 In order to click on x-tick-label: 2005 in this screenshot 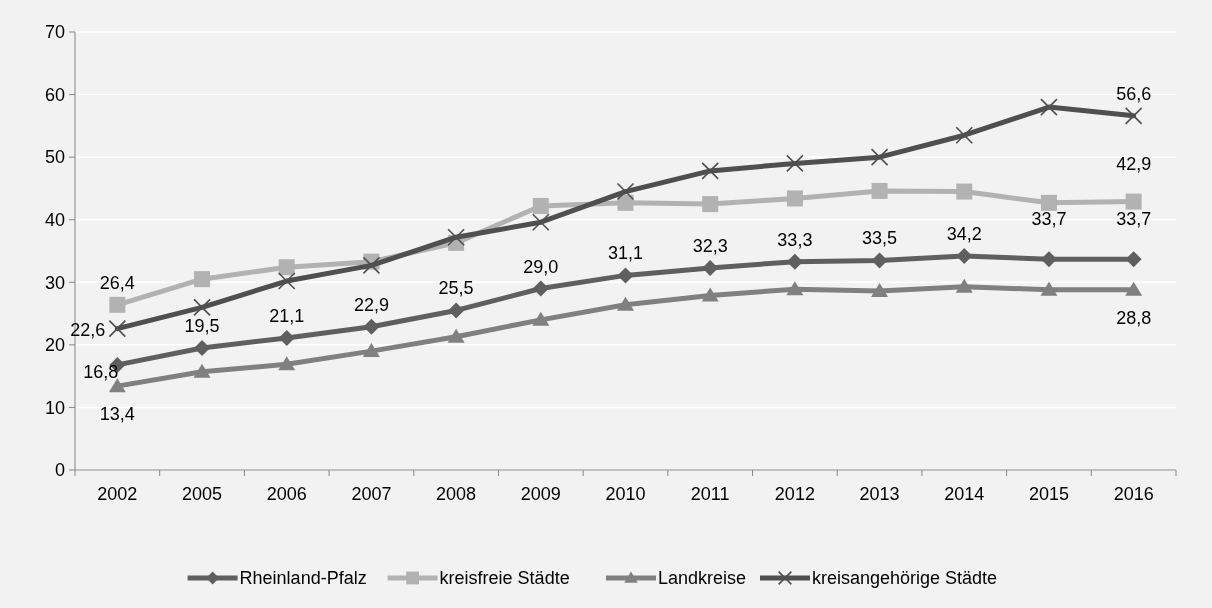, I will do `click(202, 494)`.